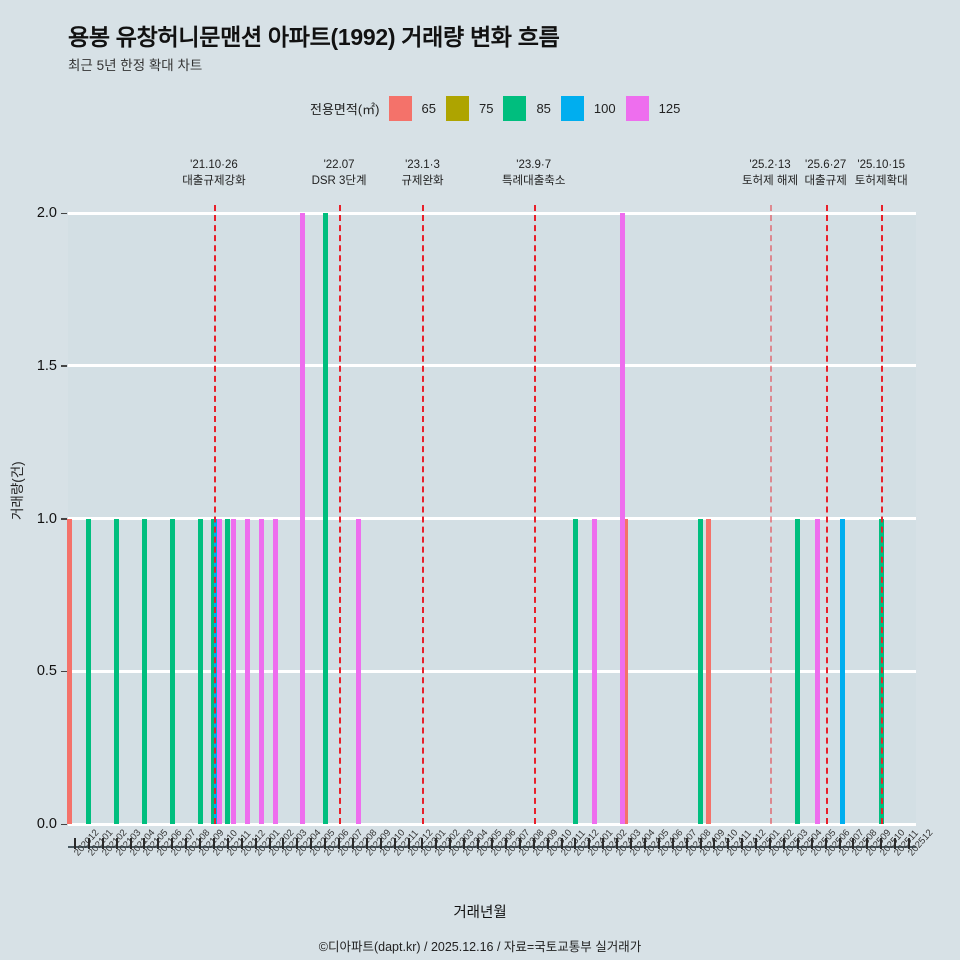 The width and height of the screenshot is (960, 960). What do you see at coordinates (46, 824) in the screenshot?
I see `y-tick-label-0: 0.0` at bounding box center [46, 824].